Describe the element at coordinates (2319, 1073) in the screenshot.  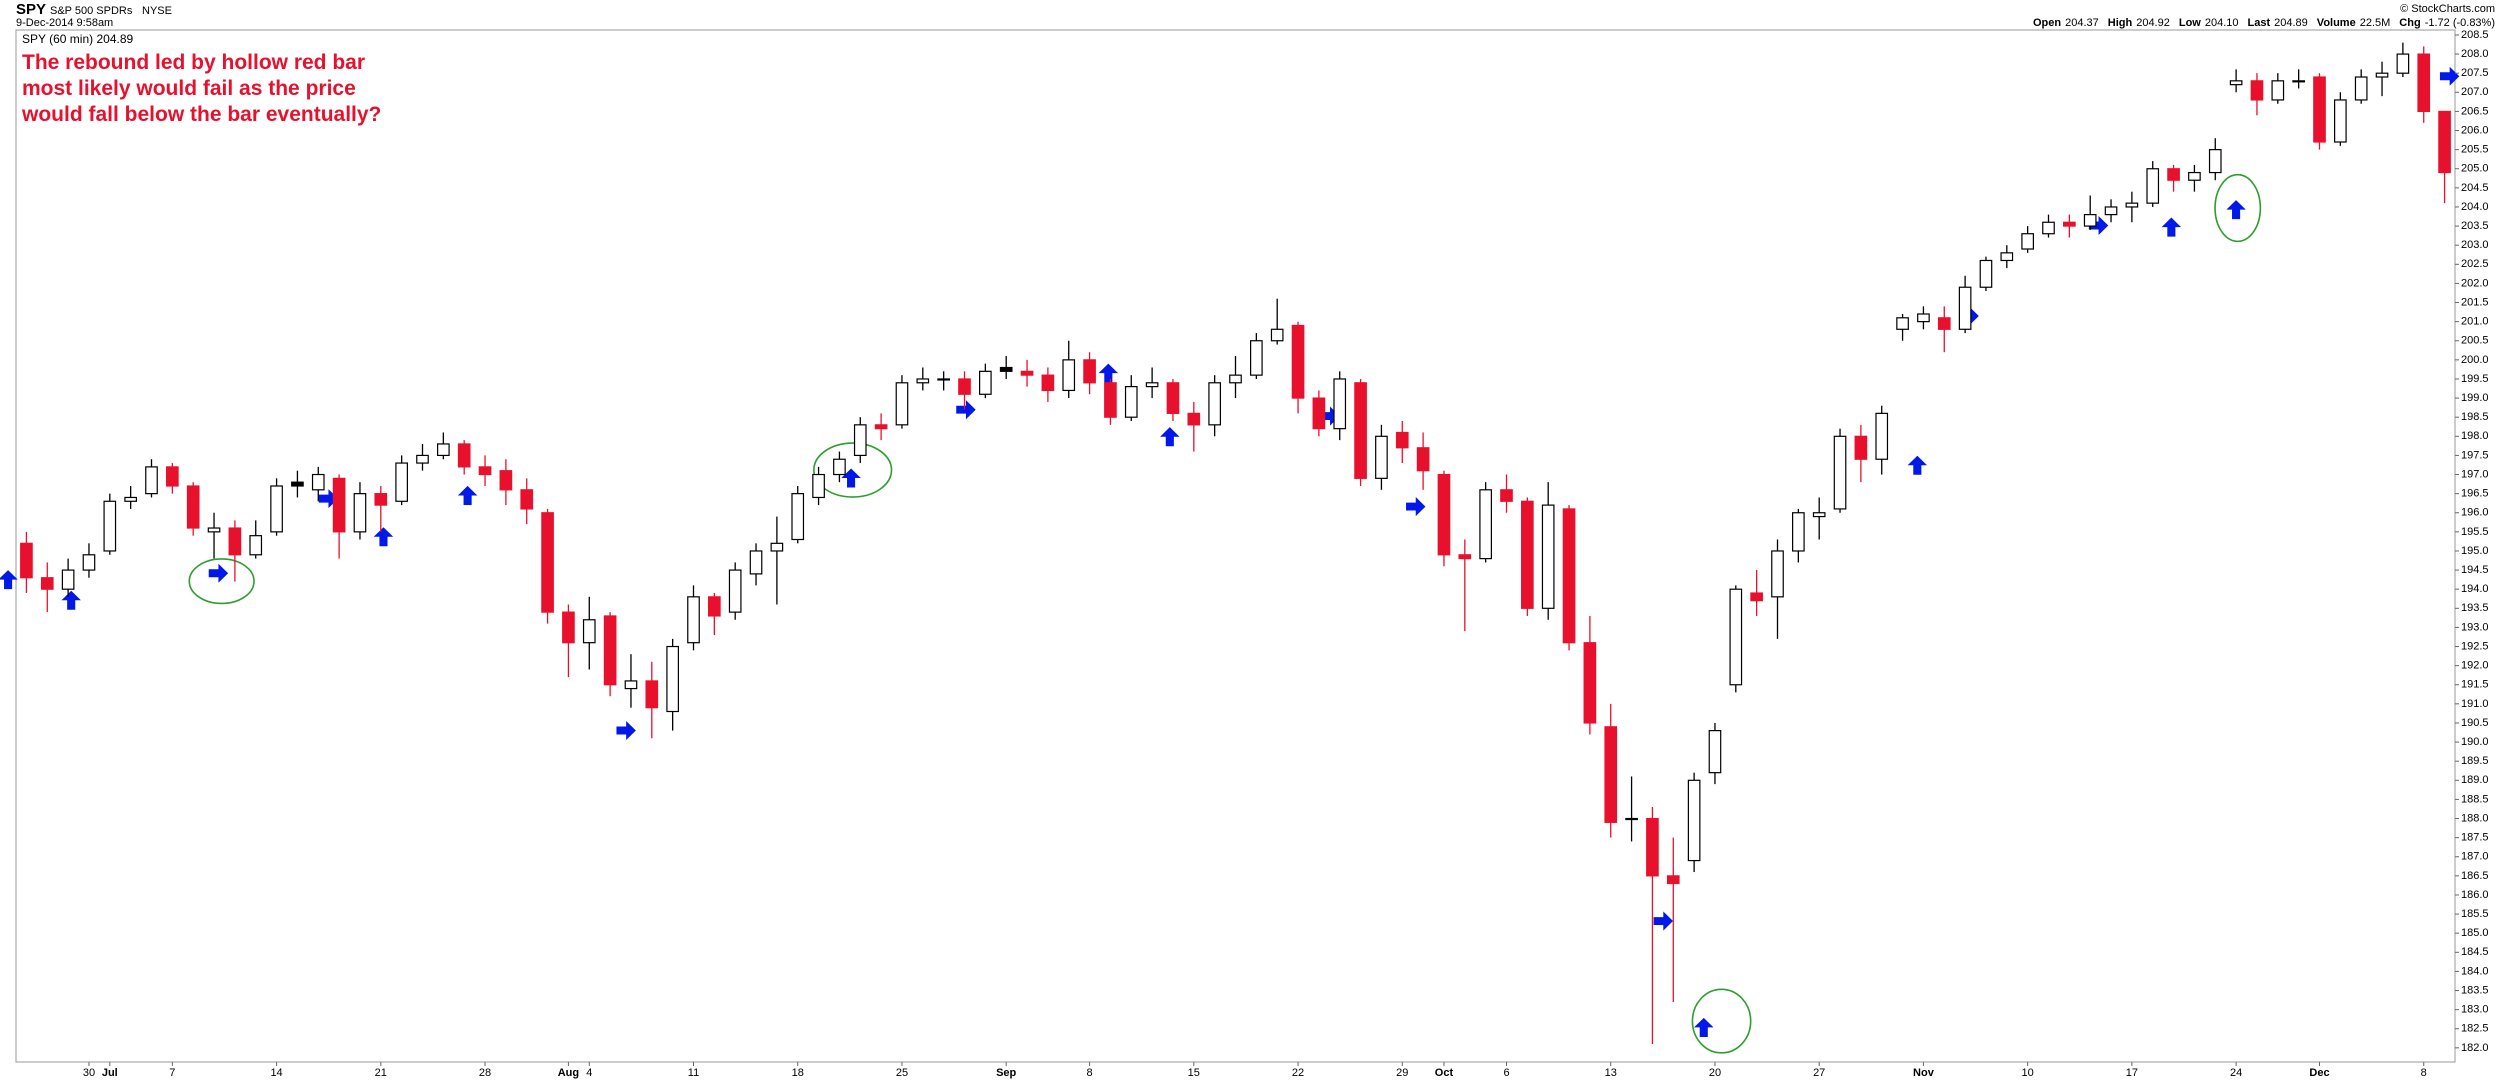
I see `x-tick-label: Dec` at that location.